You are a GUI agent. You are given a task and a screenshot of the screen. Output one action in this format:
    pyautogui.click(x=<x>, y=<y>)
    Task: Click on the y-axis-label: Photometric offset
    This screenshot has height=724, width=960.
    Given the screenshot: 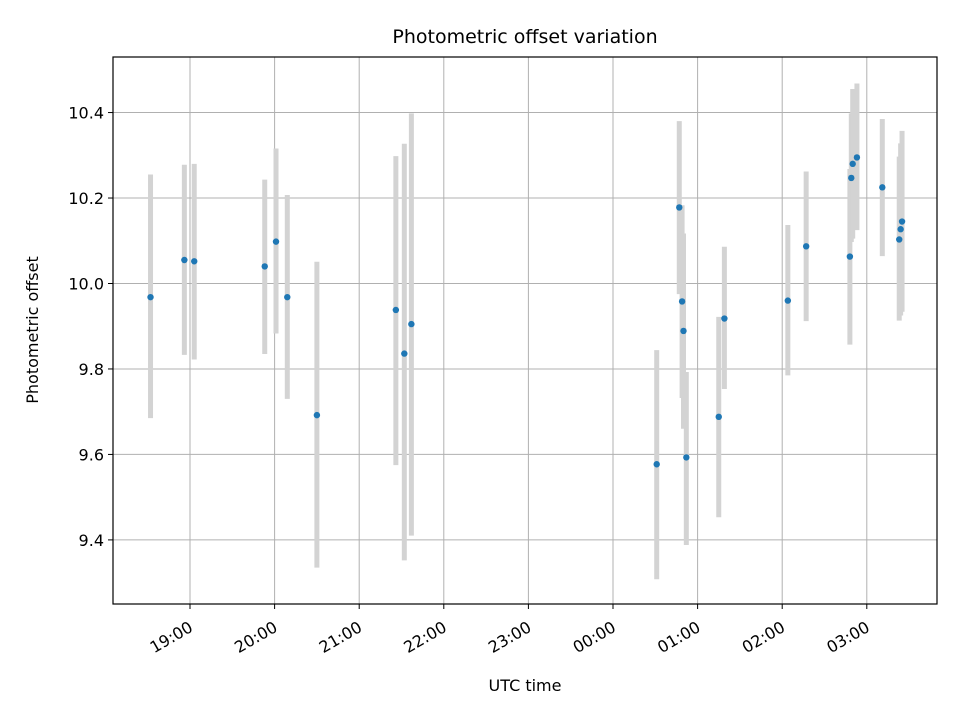 What is the action you would take?
    pyautogui.click(x=32, y=330)
    